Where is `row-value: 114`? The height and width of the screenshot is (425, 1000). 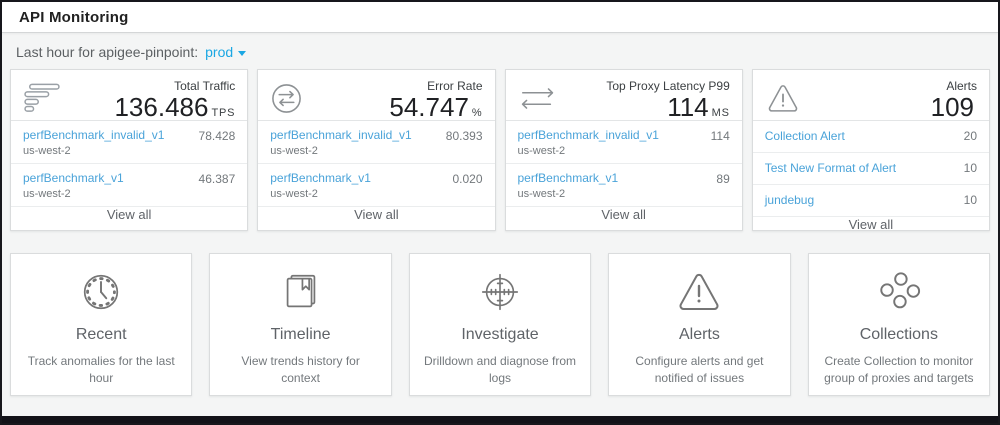
row-value: 114 is located at coordinates (720, 136).